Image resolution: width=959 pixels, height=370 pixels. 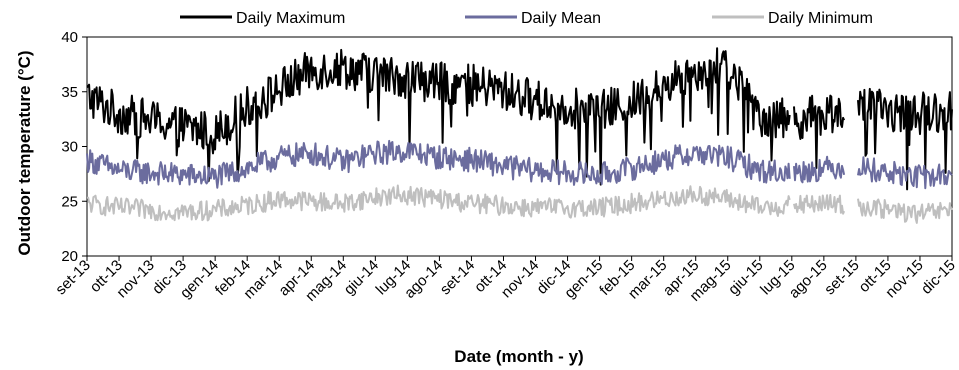 What do you see at coordinates (362, 278) in the screenshot?
I see `x-tick-label: giu-14` at bounding box center [362, 278].